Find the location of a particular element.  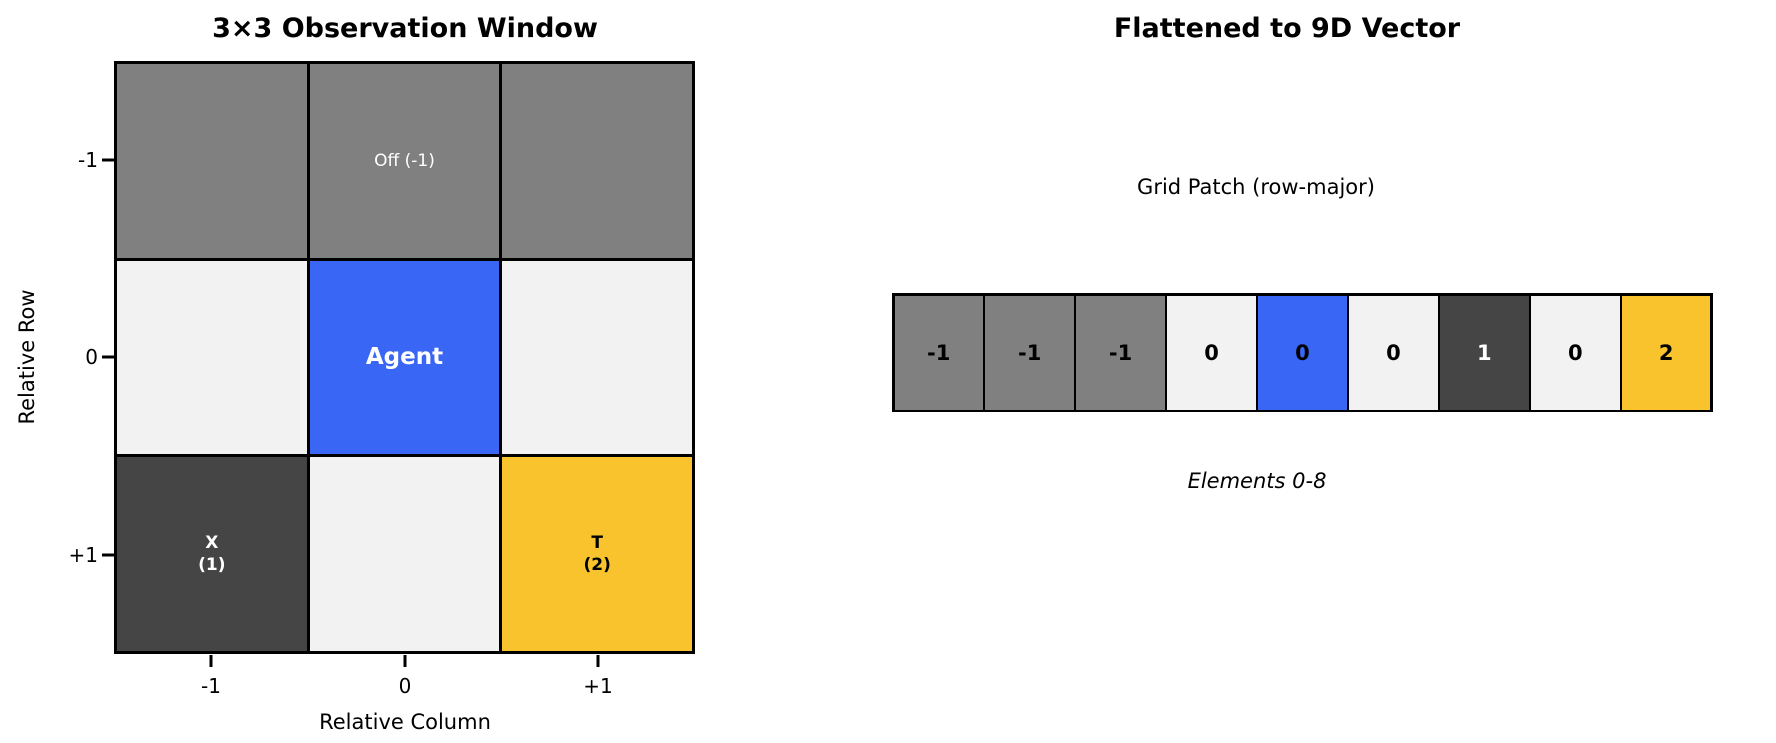

y-tick-label: -1 is located at coordinates (88, 160).